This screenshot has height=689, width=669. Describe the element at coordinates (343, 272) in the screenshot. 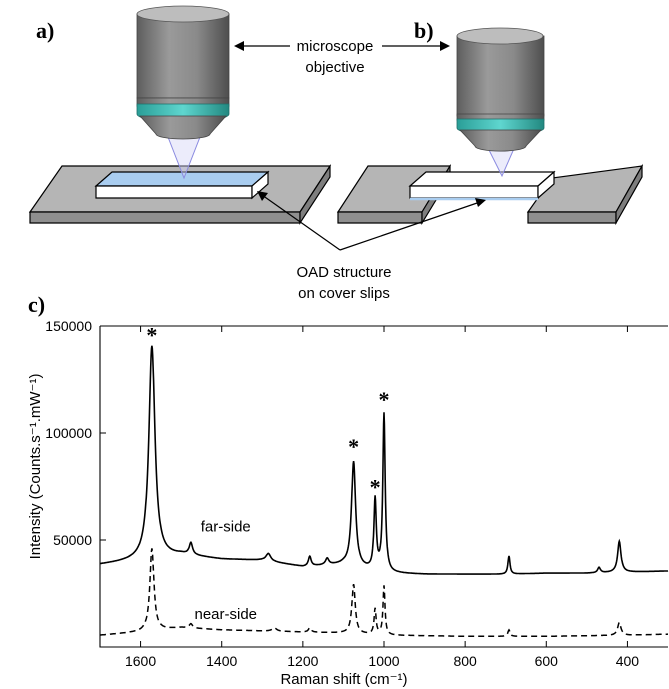

I see `oad-label-line1: OAD structure` at that location.